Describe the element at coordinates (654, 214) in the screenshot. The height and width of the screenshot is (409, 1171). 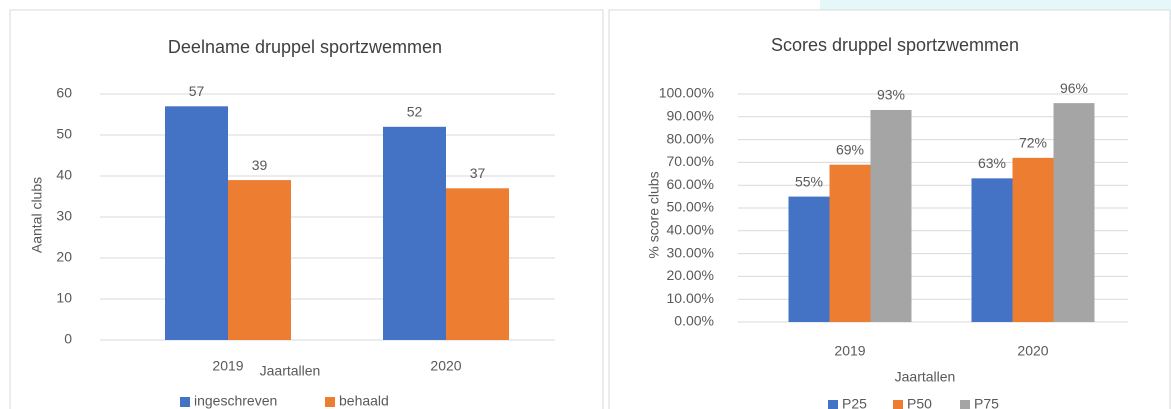
I see `y-axis-label: % score clubs` at that location.